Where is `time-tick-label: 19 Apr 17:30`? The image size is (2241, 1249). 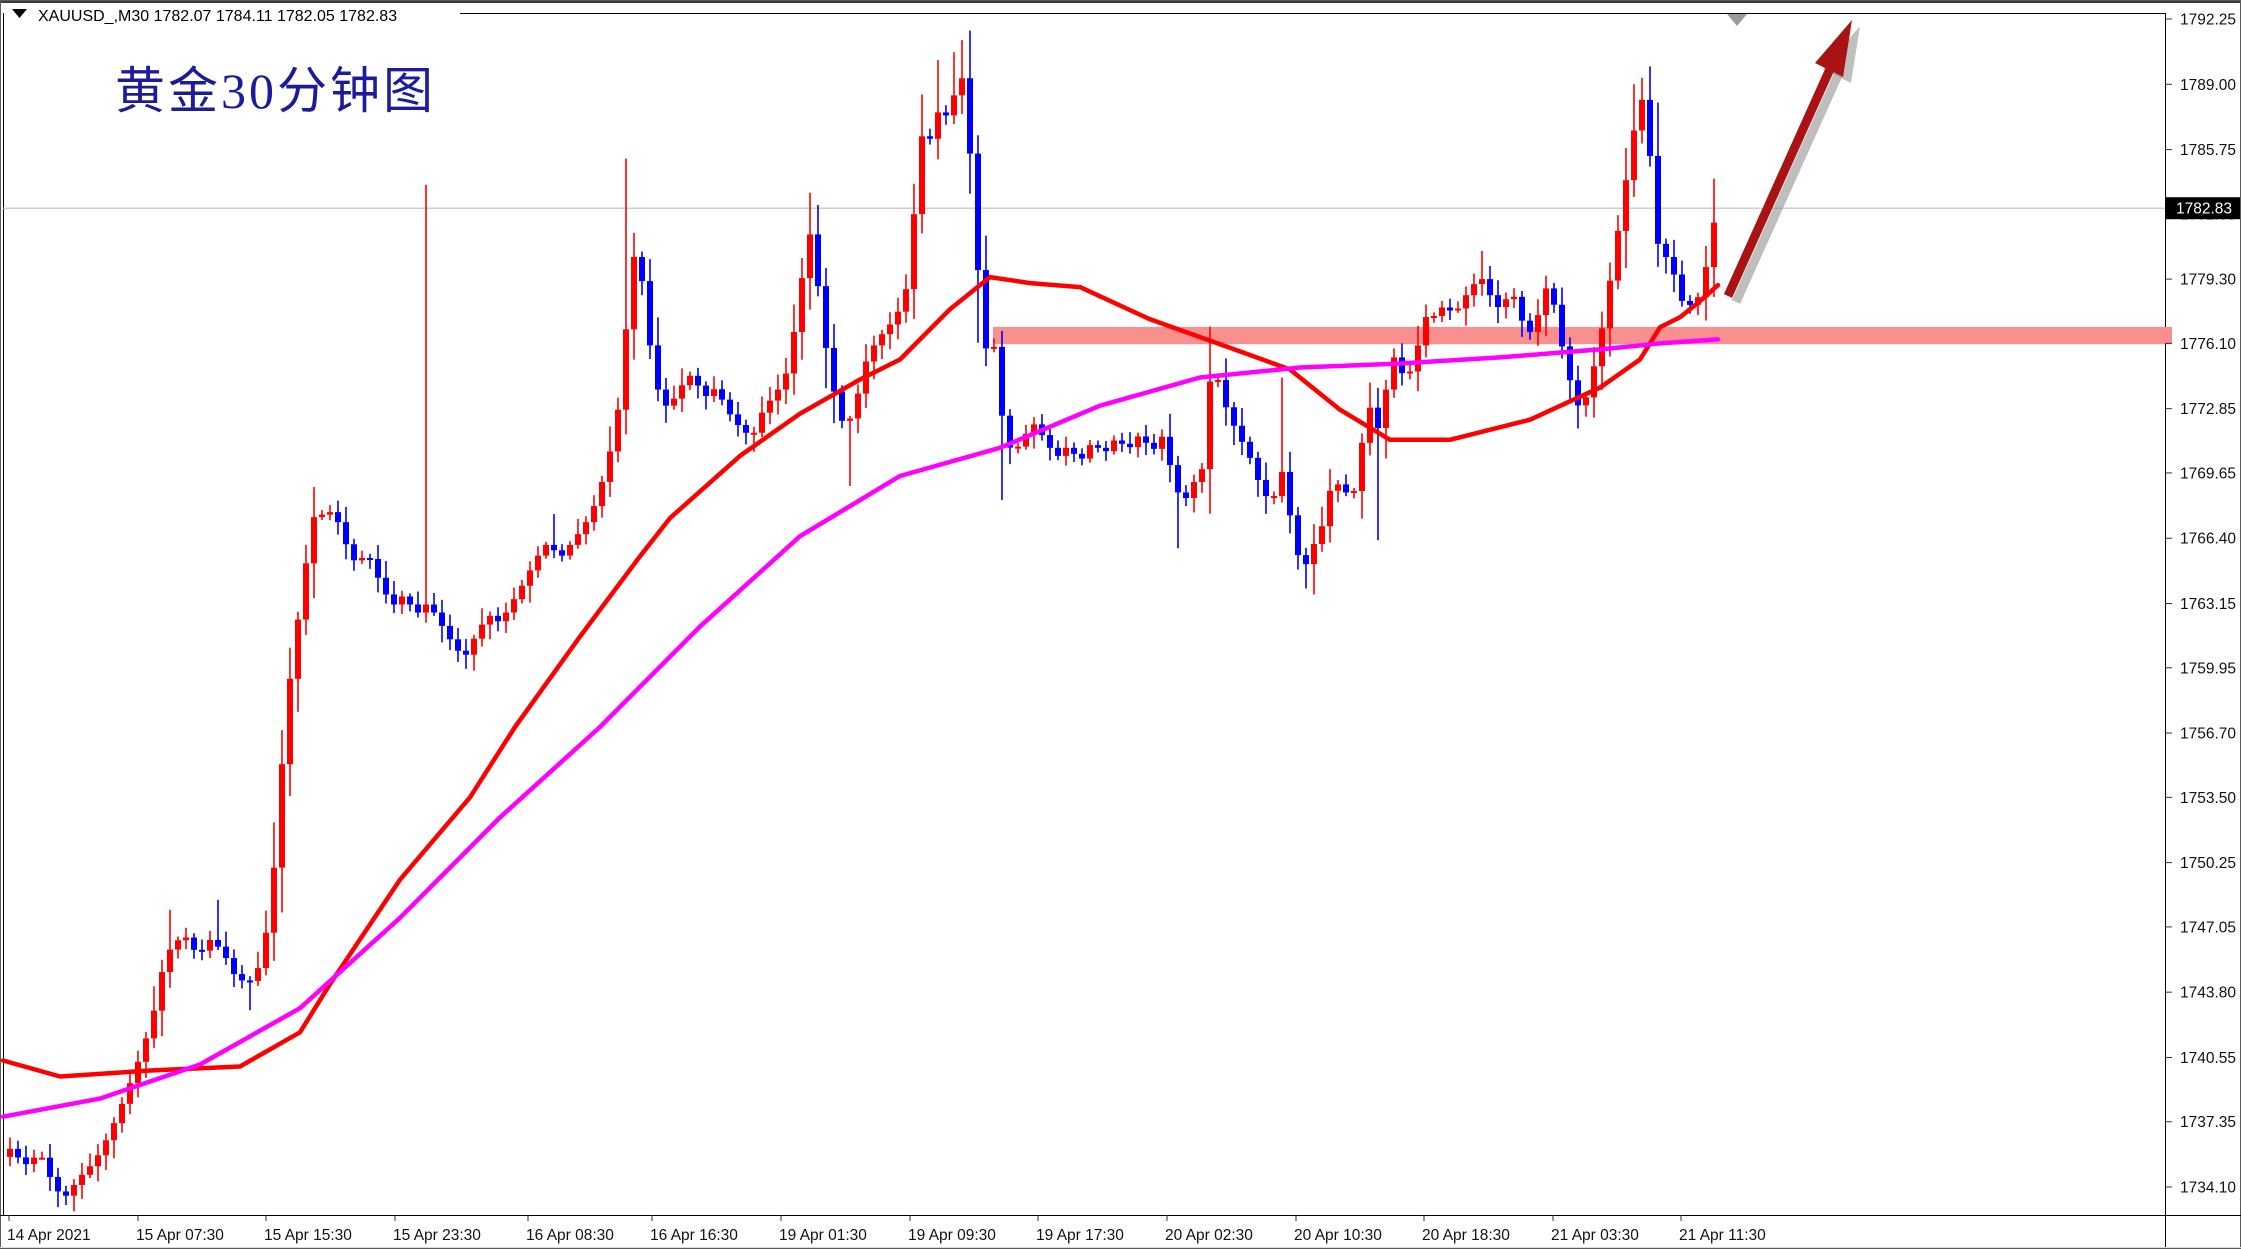 time-tick-label: 19 Apr 17:30 is located at coordinates (1080, 1235).